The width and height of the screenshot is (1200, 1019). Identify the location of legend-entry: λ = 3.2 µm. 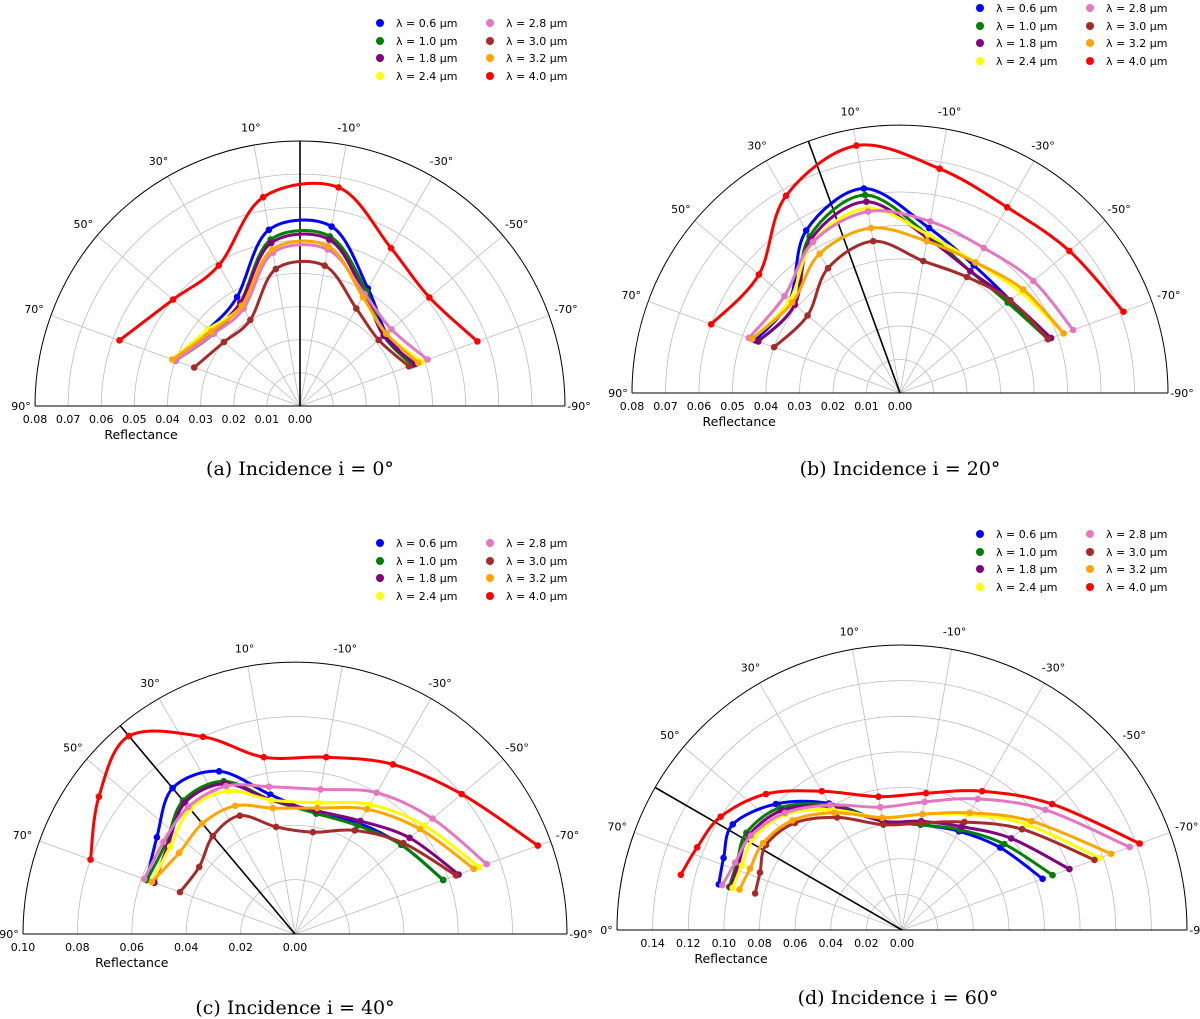
(1141, 570).